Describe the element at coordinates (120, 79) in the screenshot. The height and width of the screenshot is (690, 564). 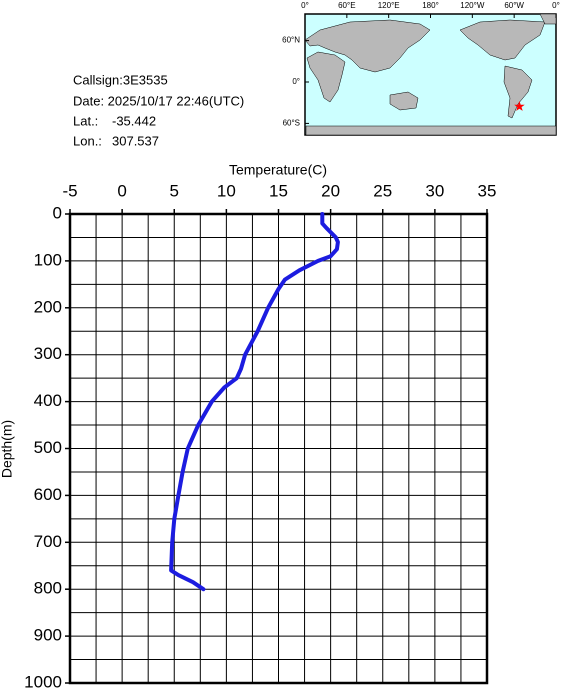
I see `callsign: Callsign:3E3535` at that location.